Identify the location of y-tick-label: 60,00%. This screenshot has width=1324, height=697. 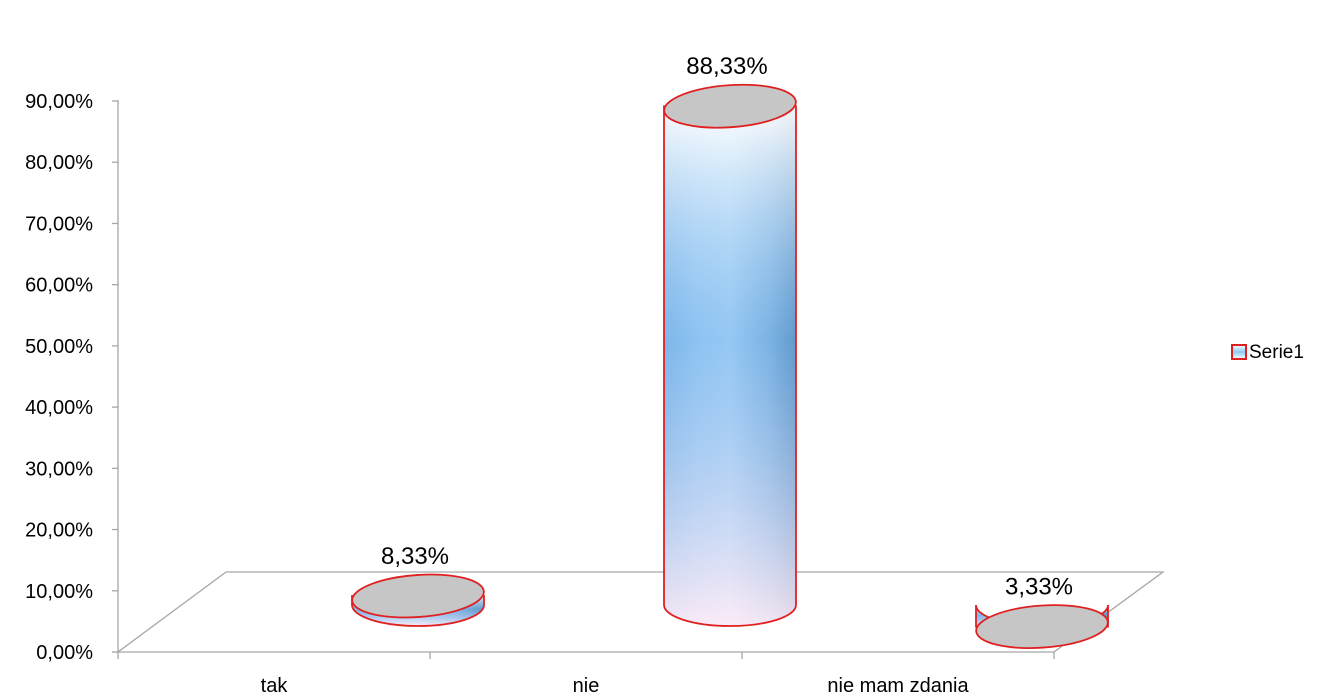
(59, 286).